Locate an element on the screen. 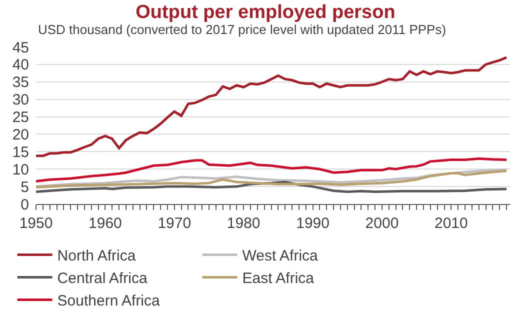 The height and width of the screenshot is (329, 531). x-tick-label: 1980 is located at coordinates (243, 223).